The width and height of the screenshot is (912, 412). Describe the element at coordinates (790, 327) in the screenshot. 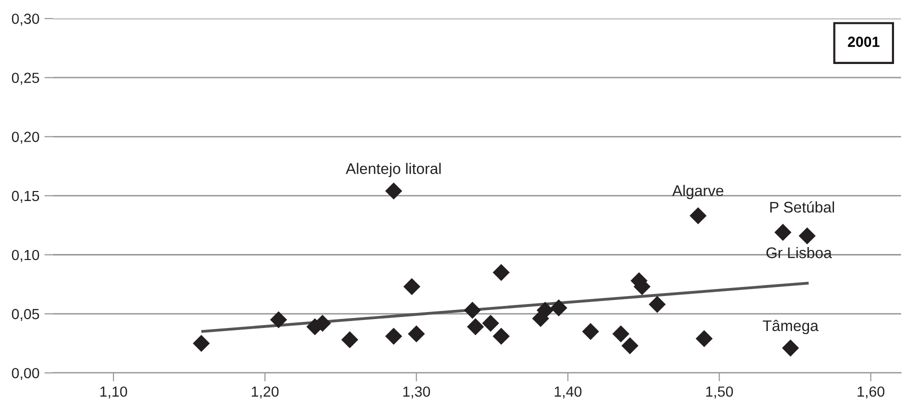

I see `annotation: Tâmega` at that location.